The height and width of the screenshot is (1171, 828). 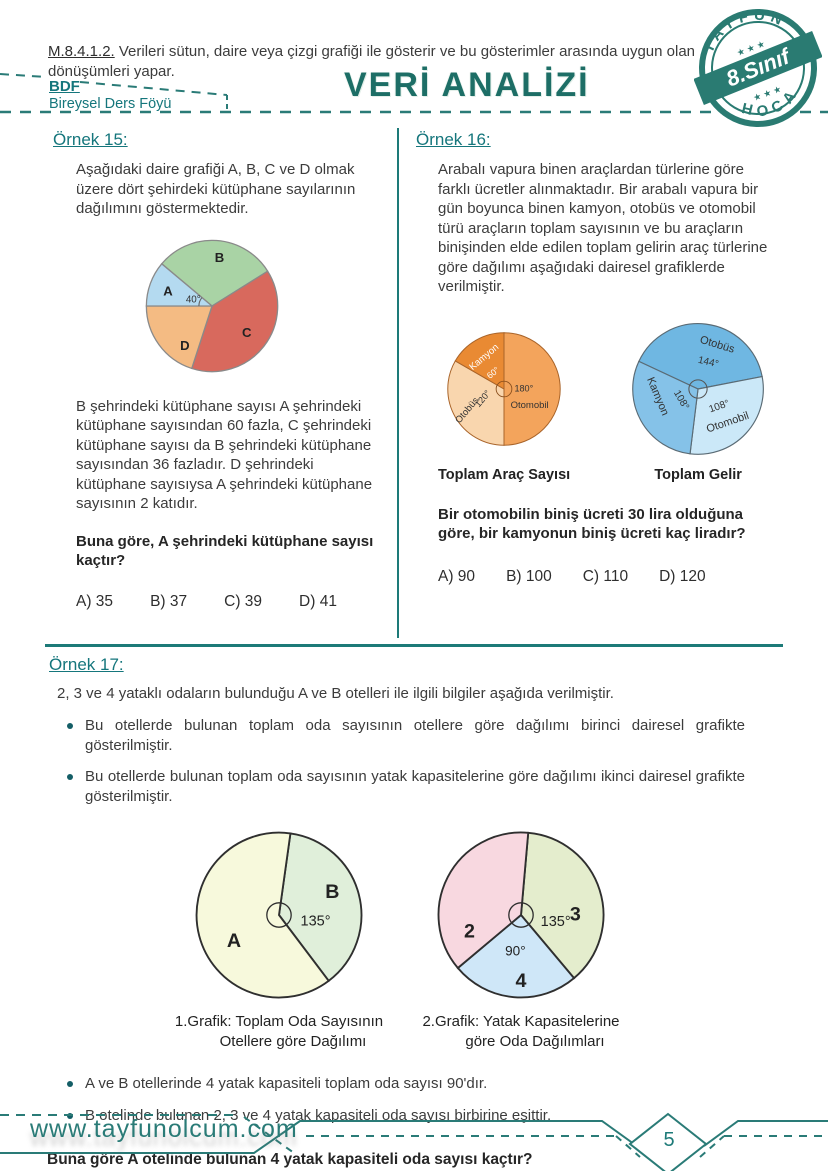 What do you see at coordinates (64, 86) in the screenshot?
I see `bdf-label: BDF` at bounding box center [64, 86].